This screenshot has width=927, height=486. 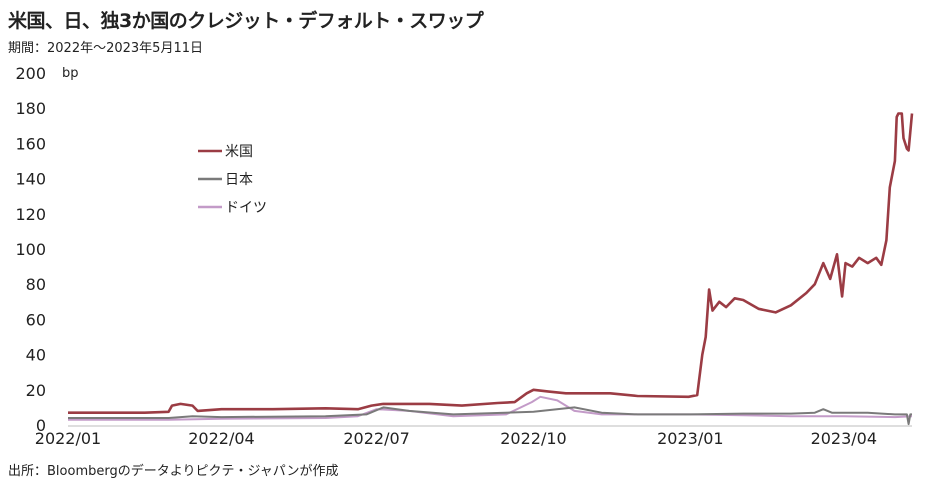 I want to click on legend-label: 日本, so click(x=239, y=180).